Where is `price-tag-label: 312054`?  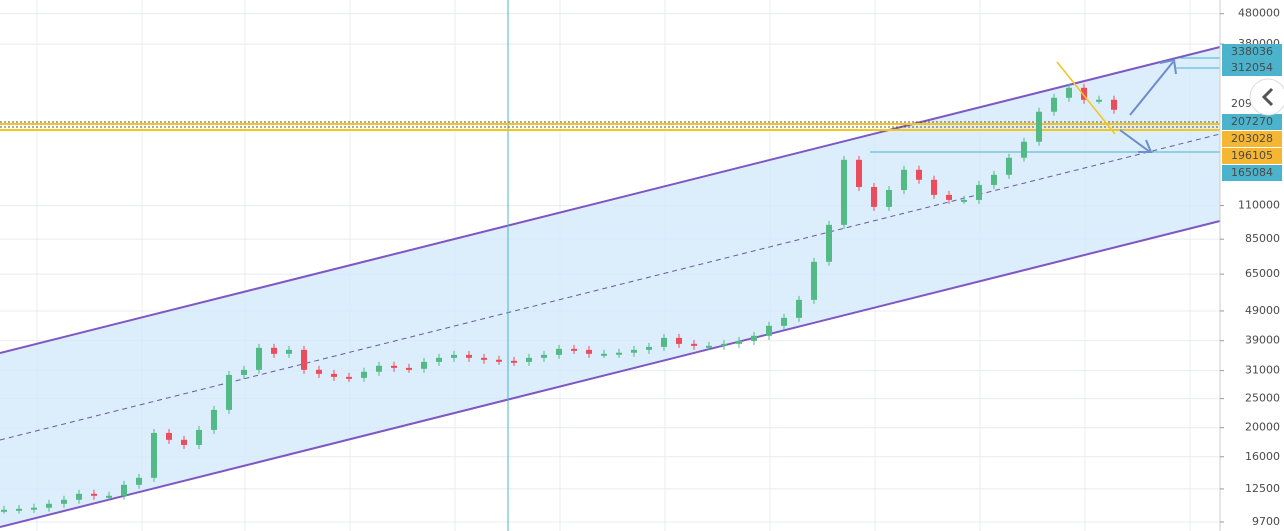 price-tag-label: 312054 is located at coordinates (1252, 67).